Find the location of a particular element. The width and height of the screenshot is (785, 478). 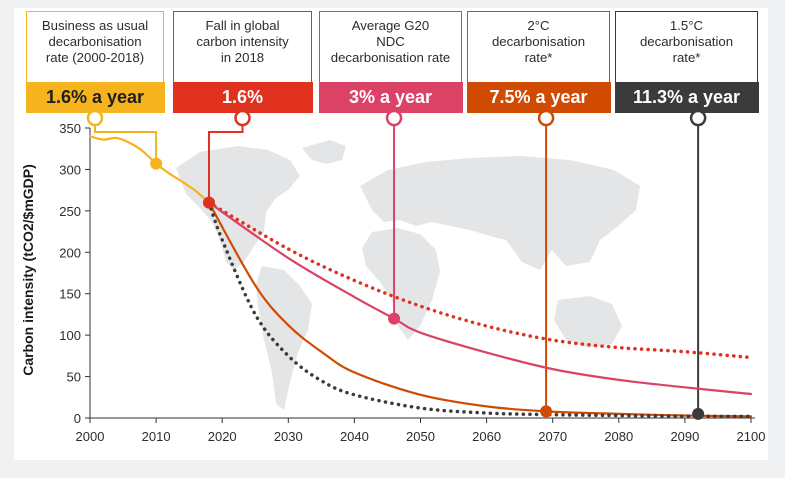

header-label: Fall in global carbon intensity in 2018 is located at coordinates (242, 41).